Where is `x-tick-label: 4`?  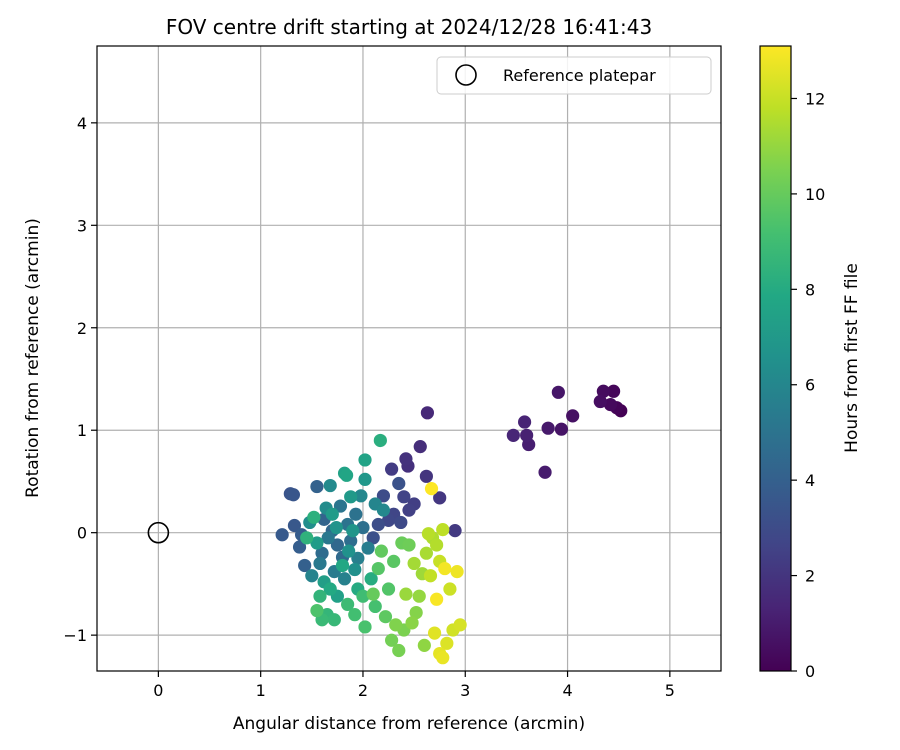 x-tick-label: 4 is located at coordinates (567, 690).